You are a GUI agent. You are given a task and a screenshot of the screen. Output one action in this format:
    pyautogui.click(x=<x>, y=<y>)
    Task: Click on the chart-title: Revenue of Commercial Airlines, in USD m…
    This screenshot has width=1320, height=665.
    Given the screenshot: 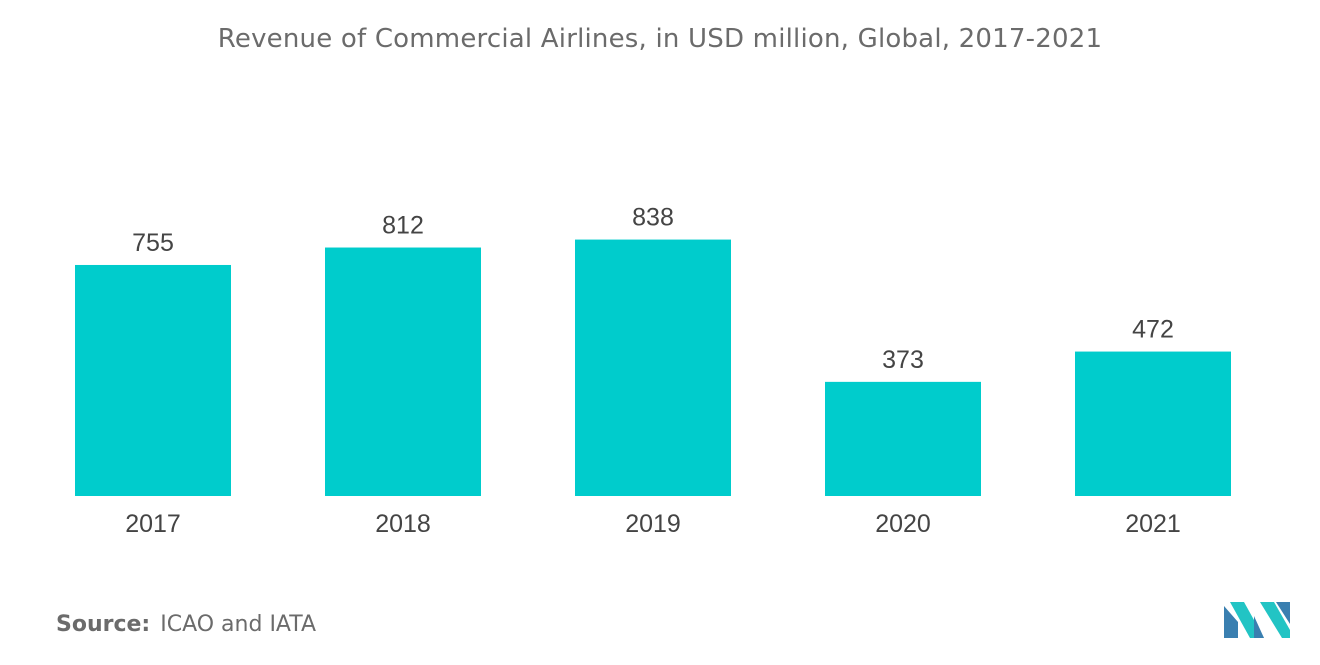 What is the action you would take?
    pyautogui.click(x=660, y=39)
    